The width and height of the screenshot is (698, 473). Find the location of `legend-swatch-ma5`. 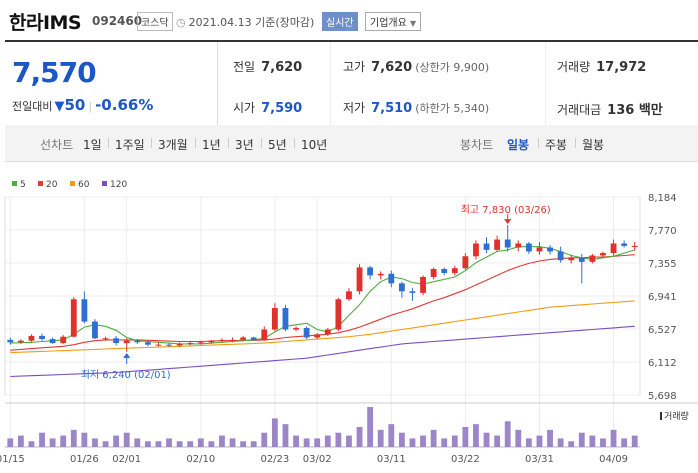

legend-swatch-ma5 is located at coordinates (14, 183).